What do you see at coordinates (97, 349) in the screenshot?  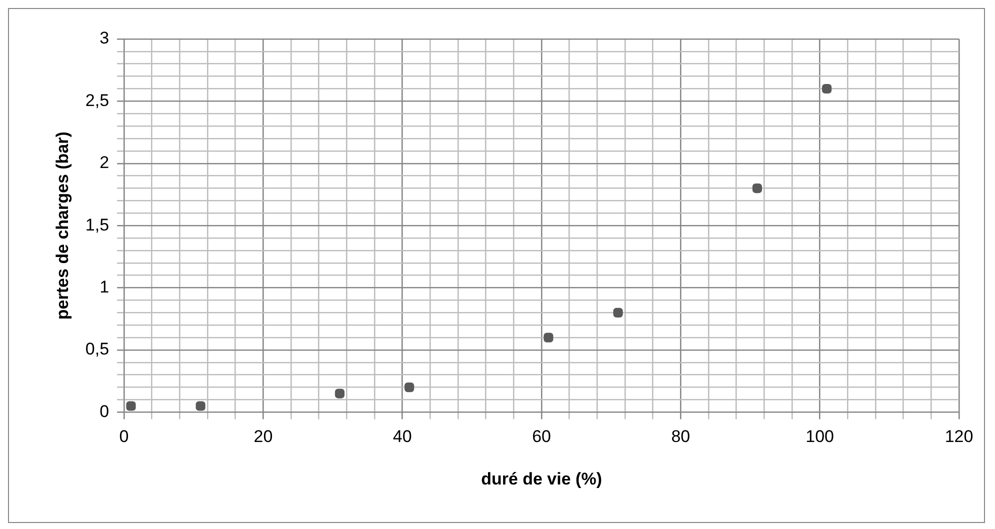 I see `y-tick-label: 0,5` at bounding box center [97, 349].